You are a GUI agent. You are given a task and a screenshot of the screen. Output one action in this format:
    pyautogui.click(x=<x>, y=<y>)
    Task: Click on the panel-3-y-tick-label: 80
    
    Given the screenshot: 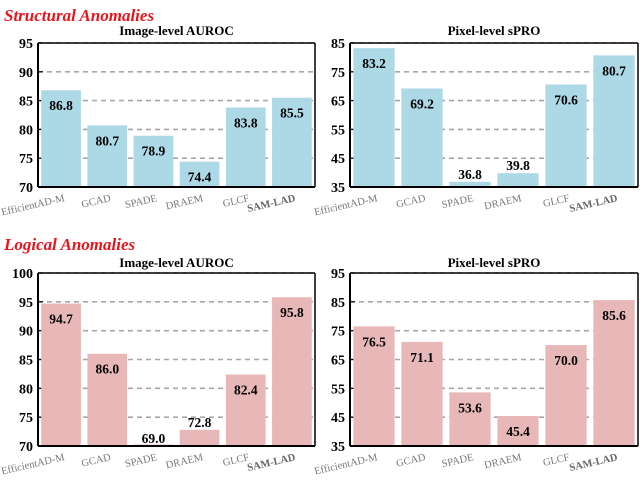 What is the action you would take?
    pyautogui.click(x=26, y=389)
    